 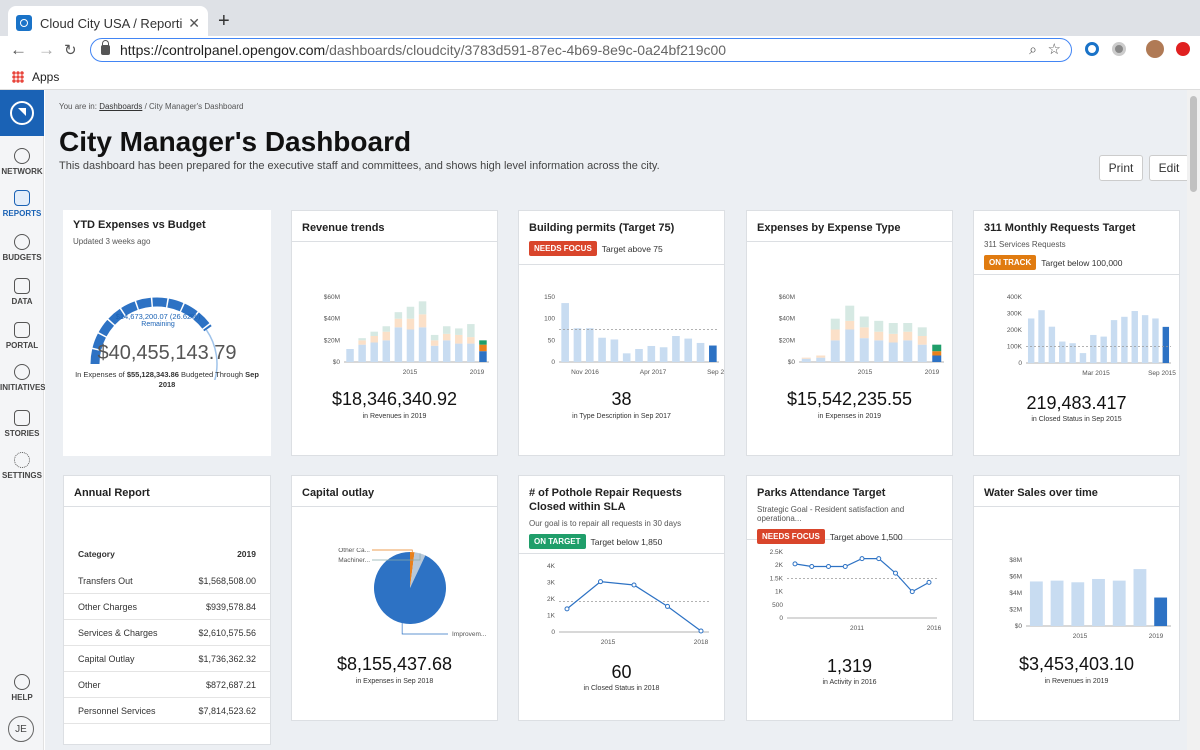 What do you see at coordinates (121, 106) in the screenshot?
I see `breadcrumb-link-dashboards: Dashboards` at bounding box center [121, 106].